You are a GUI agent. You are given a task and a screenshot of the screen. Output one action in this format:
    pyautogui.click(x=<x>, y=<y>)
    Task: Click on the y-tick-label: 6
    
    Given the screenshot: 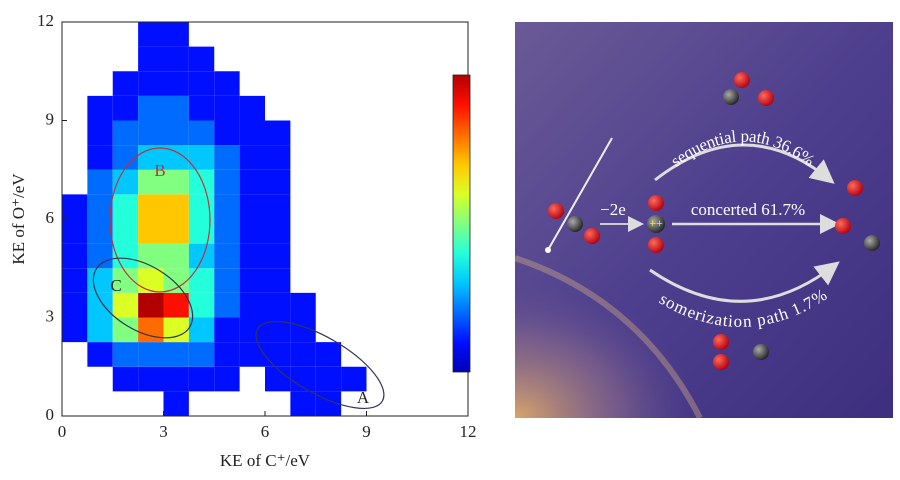 What is the action you would take?
    pyautogui.click(x=50, y=217)
    